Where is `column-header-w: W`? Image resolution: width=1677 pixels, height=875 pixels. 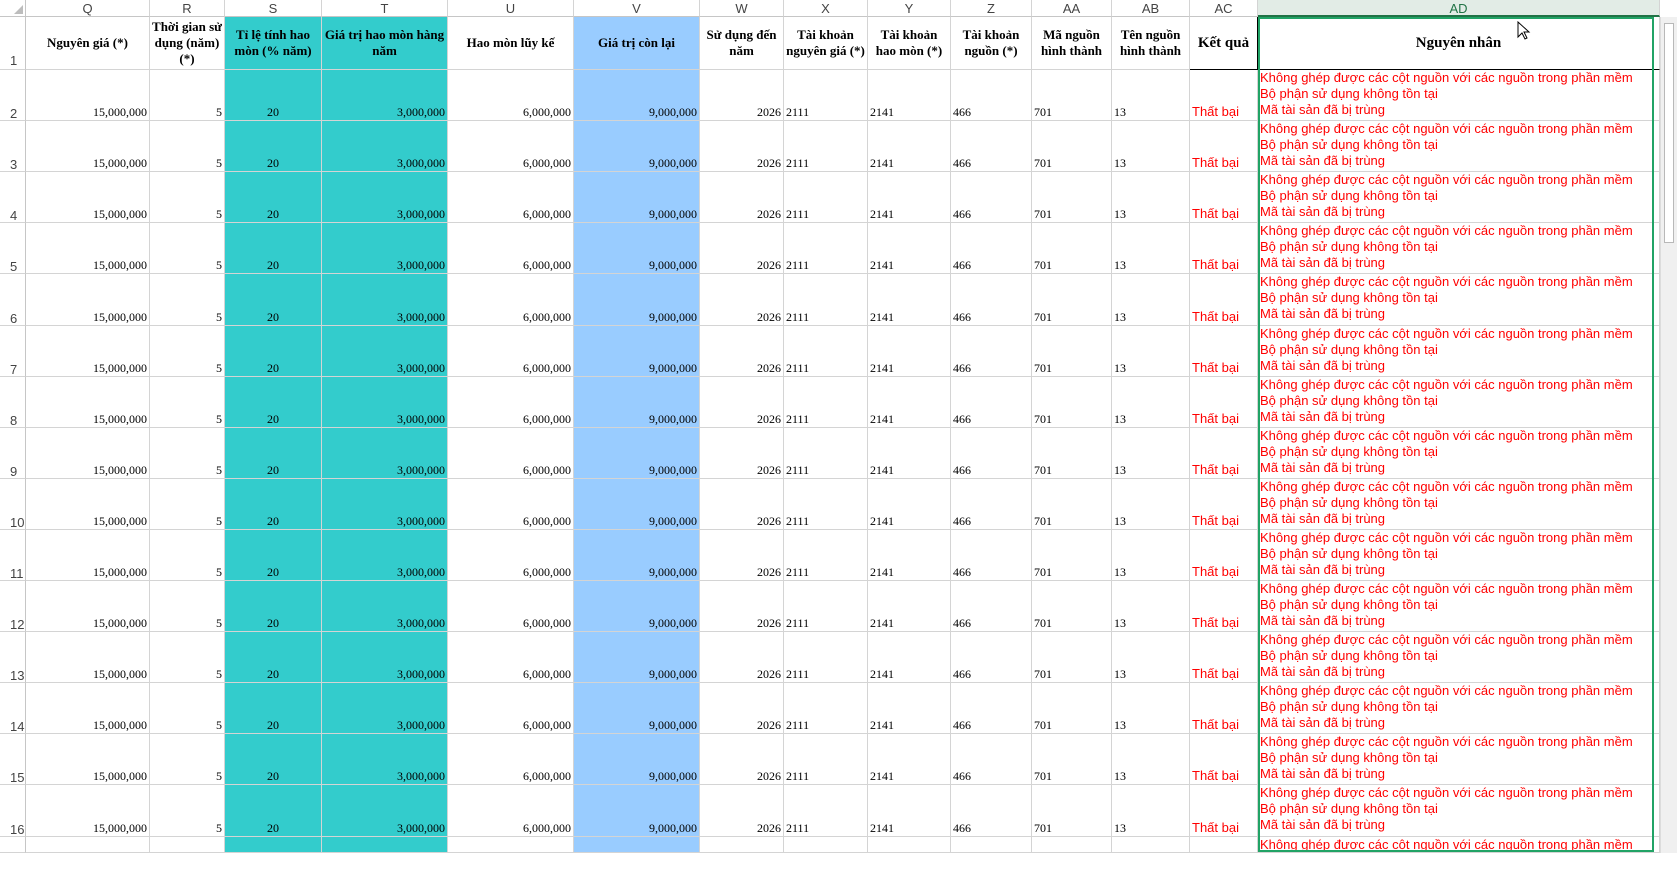 column-header-w: W is located at coordinates (742, 8).